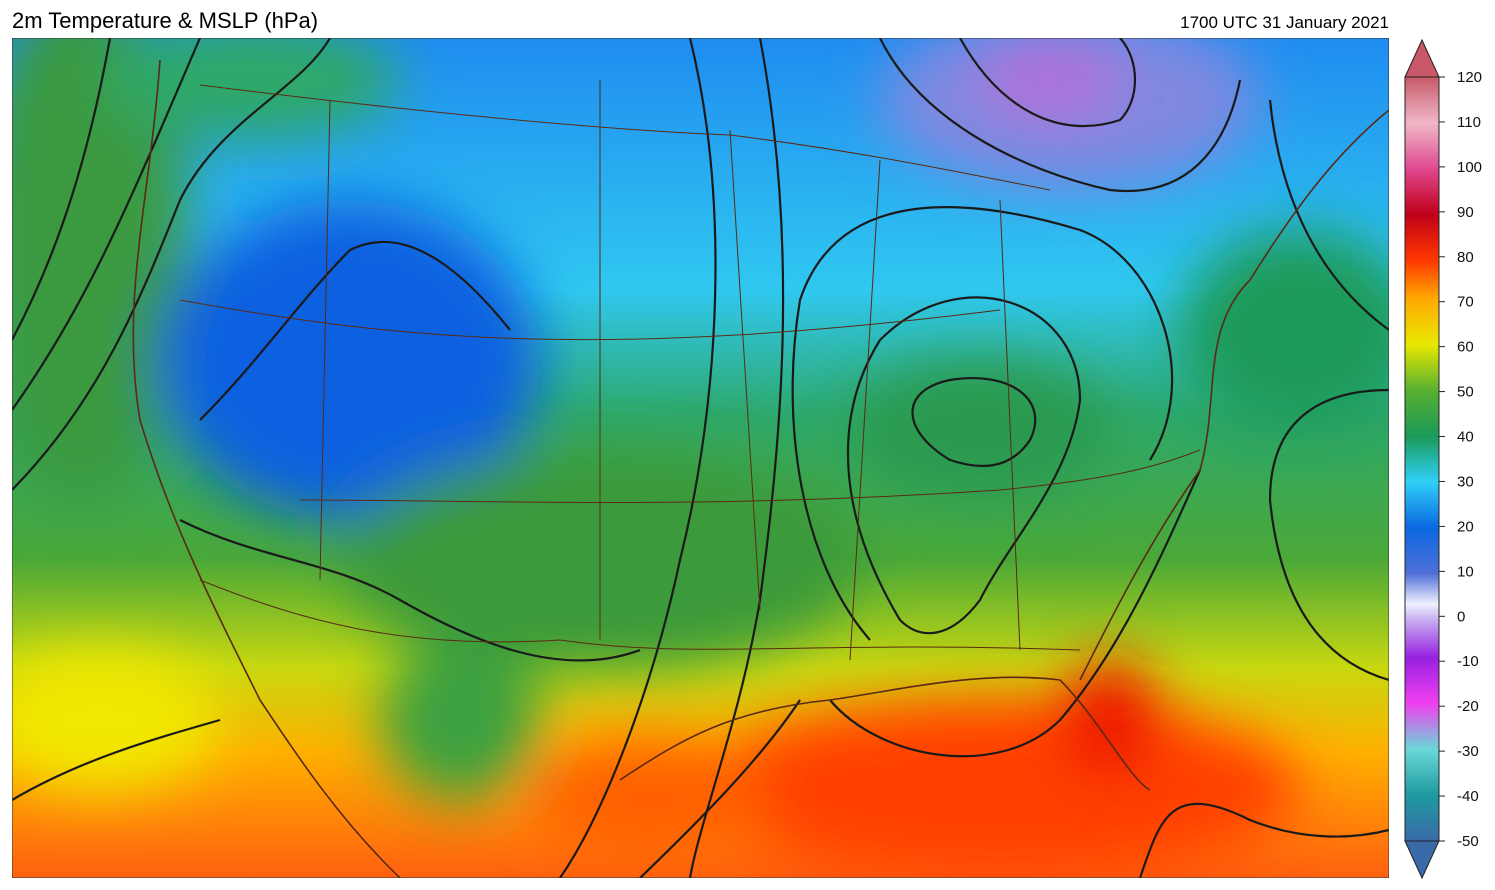 The height and width of the screenshot is (890, 1495). What do you see at coordinates (1465, 437) in the screenshot?
I see `colorbar-tick-label: 40` at bounding box center [1465, 437].